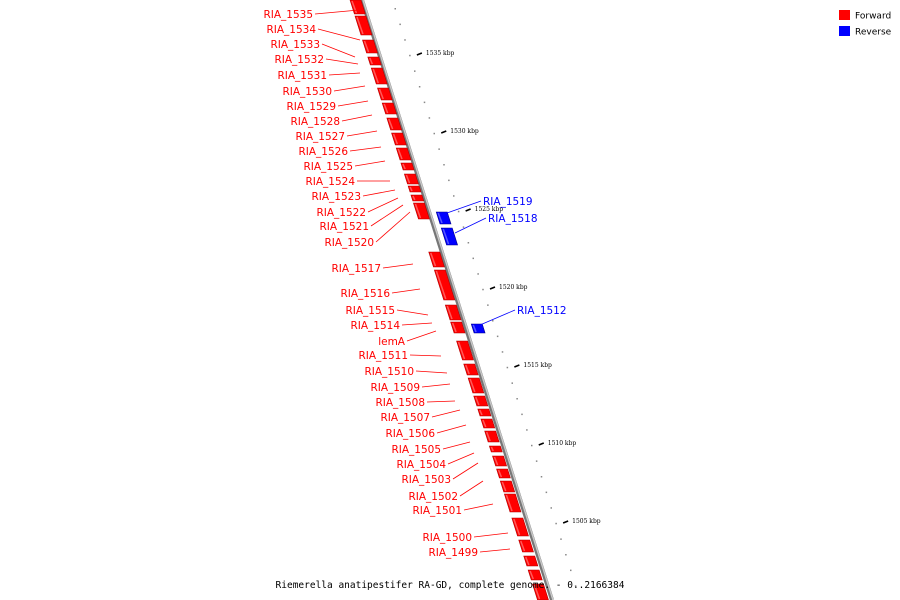 The height and width of the screenshot is (600, 900). Describe the element at coordinates (344, 227) in the screenshot. I see `gene-label-ria-1521: RIA_1521` at that location.